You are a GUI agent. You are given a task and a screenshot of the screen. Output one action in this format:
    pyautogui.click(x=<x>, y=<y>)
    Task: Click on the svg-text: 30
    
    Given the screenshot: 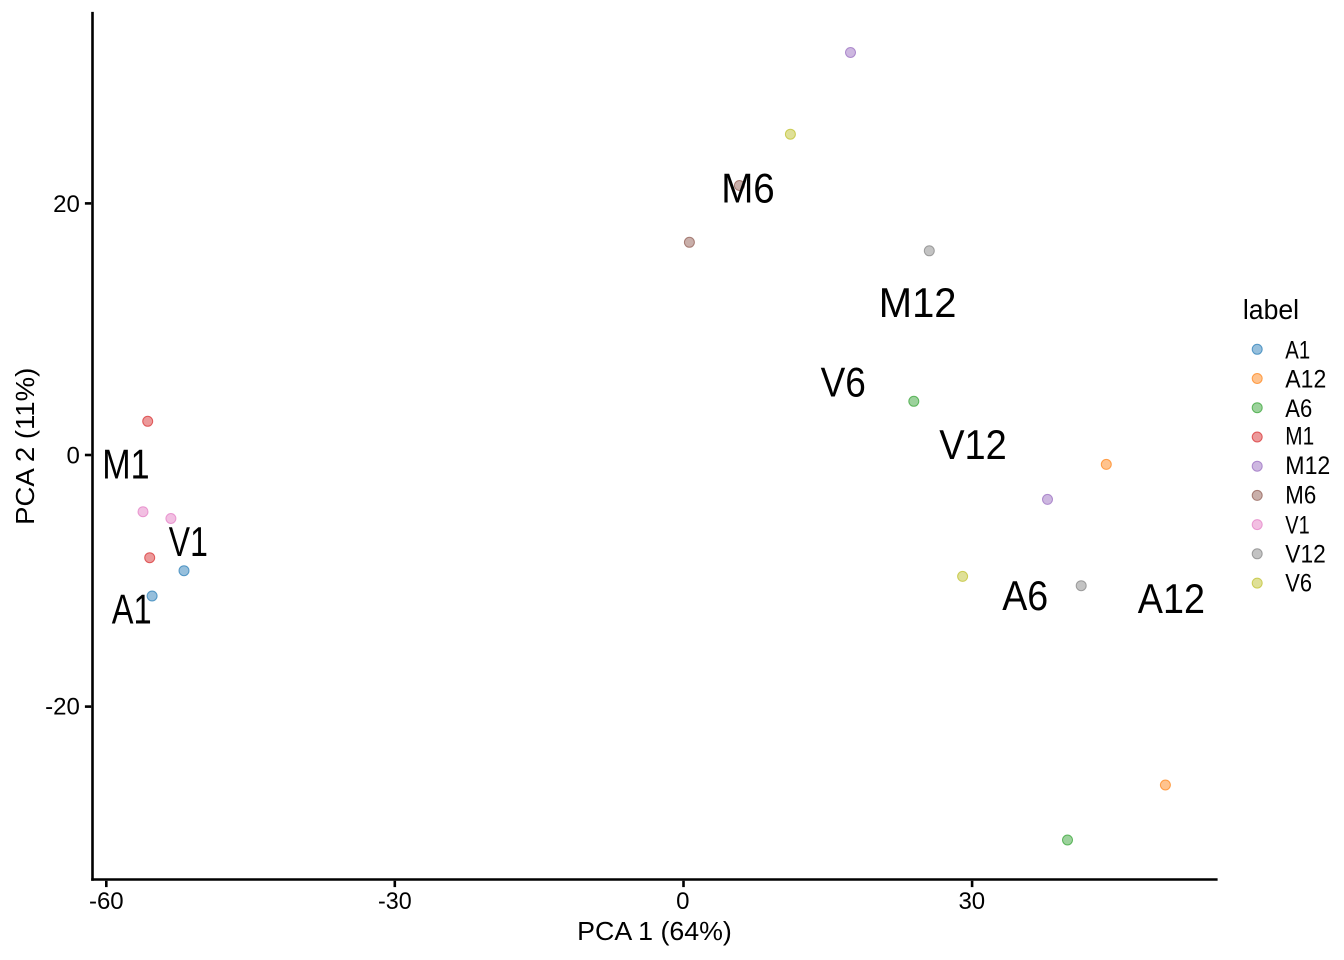 What is the action you would take?
    pyautogui.click(x=971, y=901)
    